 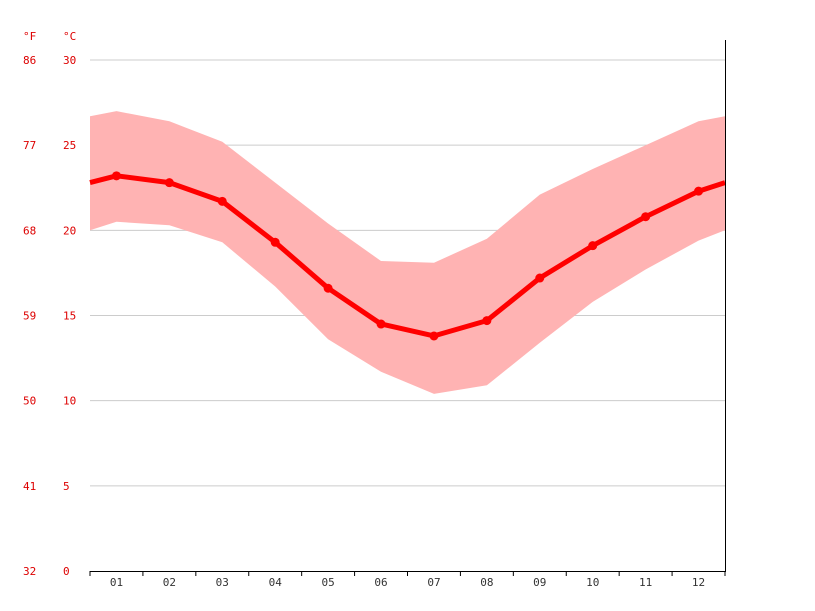 What do you see at coordinates (49, 316) in the screenshot?
I see `y-tick-labels: 0 32 5 41 10 50 15 59 20 68 25 77 30 86` at bounding box center [49, 316].